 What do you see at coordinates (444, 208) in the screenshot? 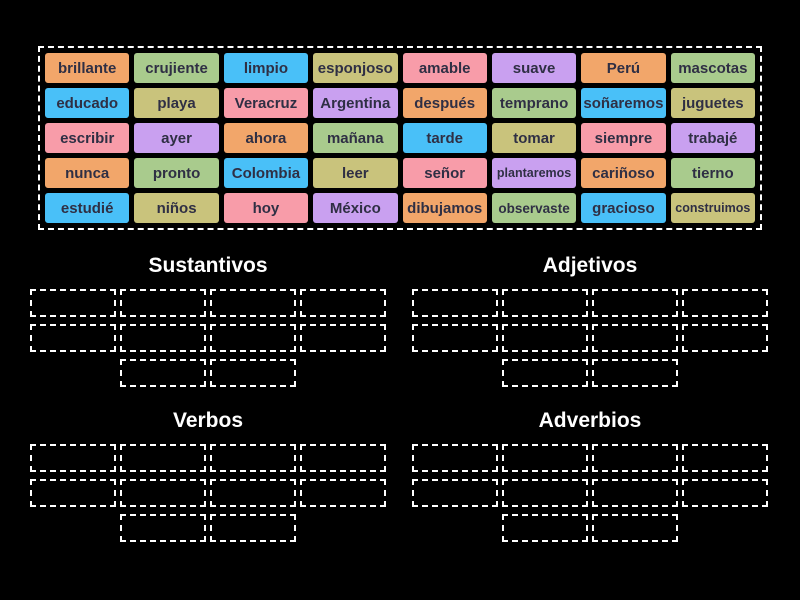
I see `word-tile: dibujamos` at bounding box center [444, 208].